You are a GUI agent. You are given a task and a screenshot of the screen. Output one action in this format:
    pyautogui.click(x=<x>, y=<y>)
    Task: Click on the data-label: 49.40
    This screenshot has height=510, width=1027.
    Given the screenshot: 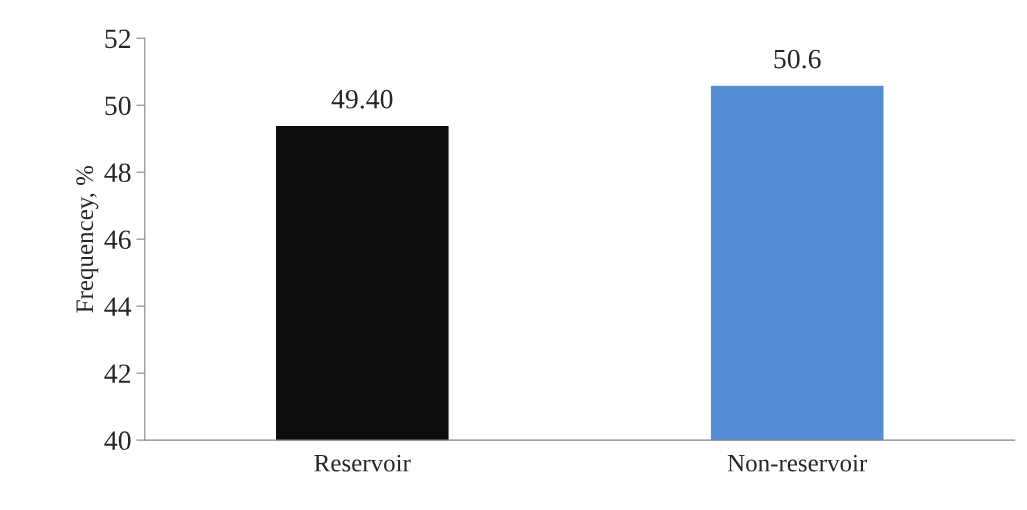 What is the action you would take?
    pyautogui.click(x=362, y=99)
    